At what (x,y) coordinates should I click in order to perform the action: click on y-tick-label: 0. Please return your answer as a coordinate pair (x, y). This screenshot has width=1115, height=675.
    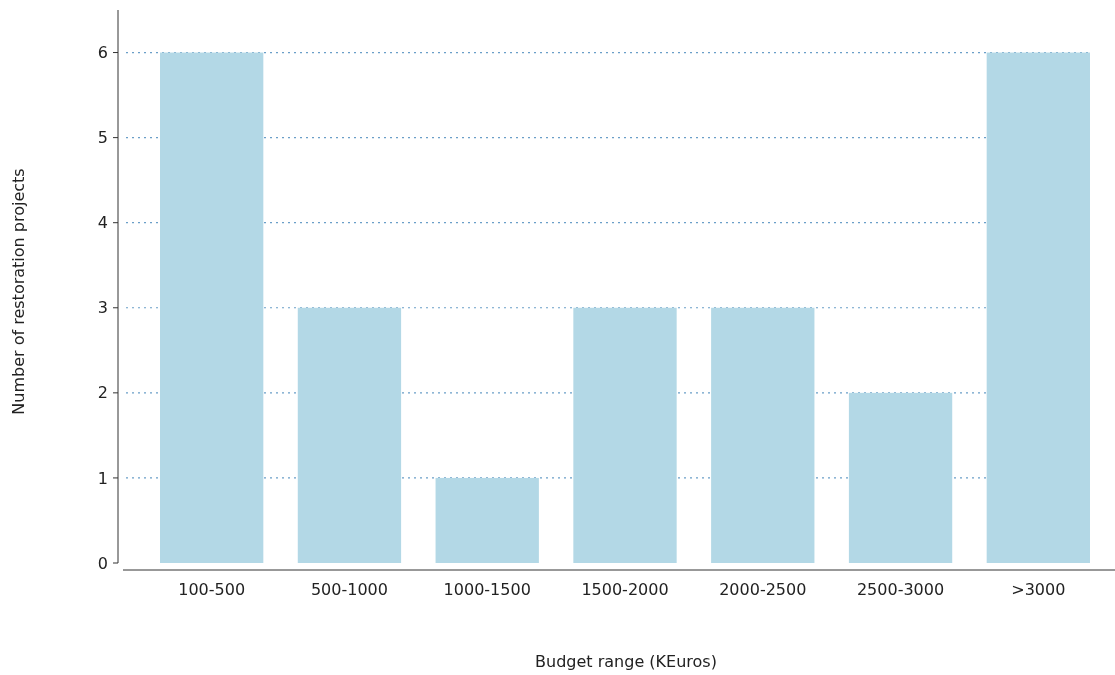
    Looking at the image, I should click on (102, 563).